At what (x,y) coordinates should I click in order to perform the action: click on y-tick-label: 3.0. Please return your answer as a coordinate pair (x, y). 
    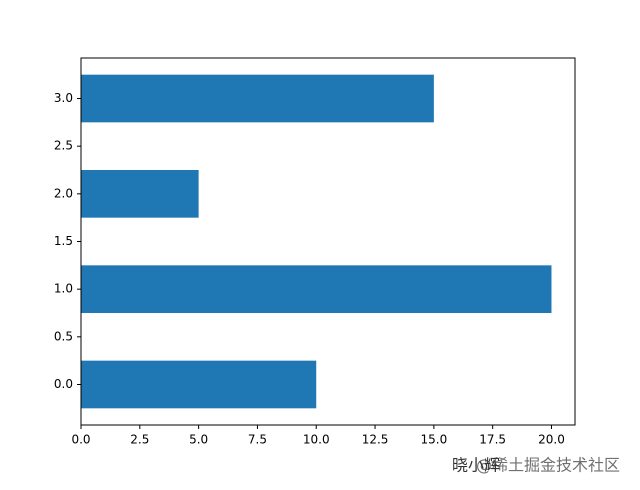
    Looking at the image, I should click on (63, 98).